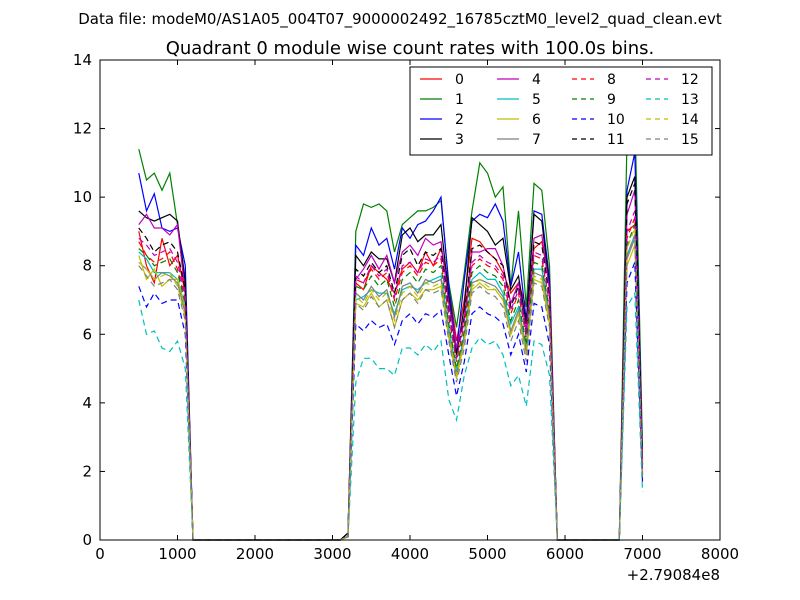  What do you see at coordinates (459, 100) in the screenshot?
I see `legend-label-1: 1` at bounding box center [459, 100].